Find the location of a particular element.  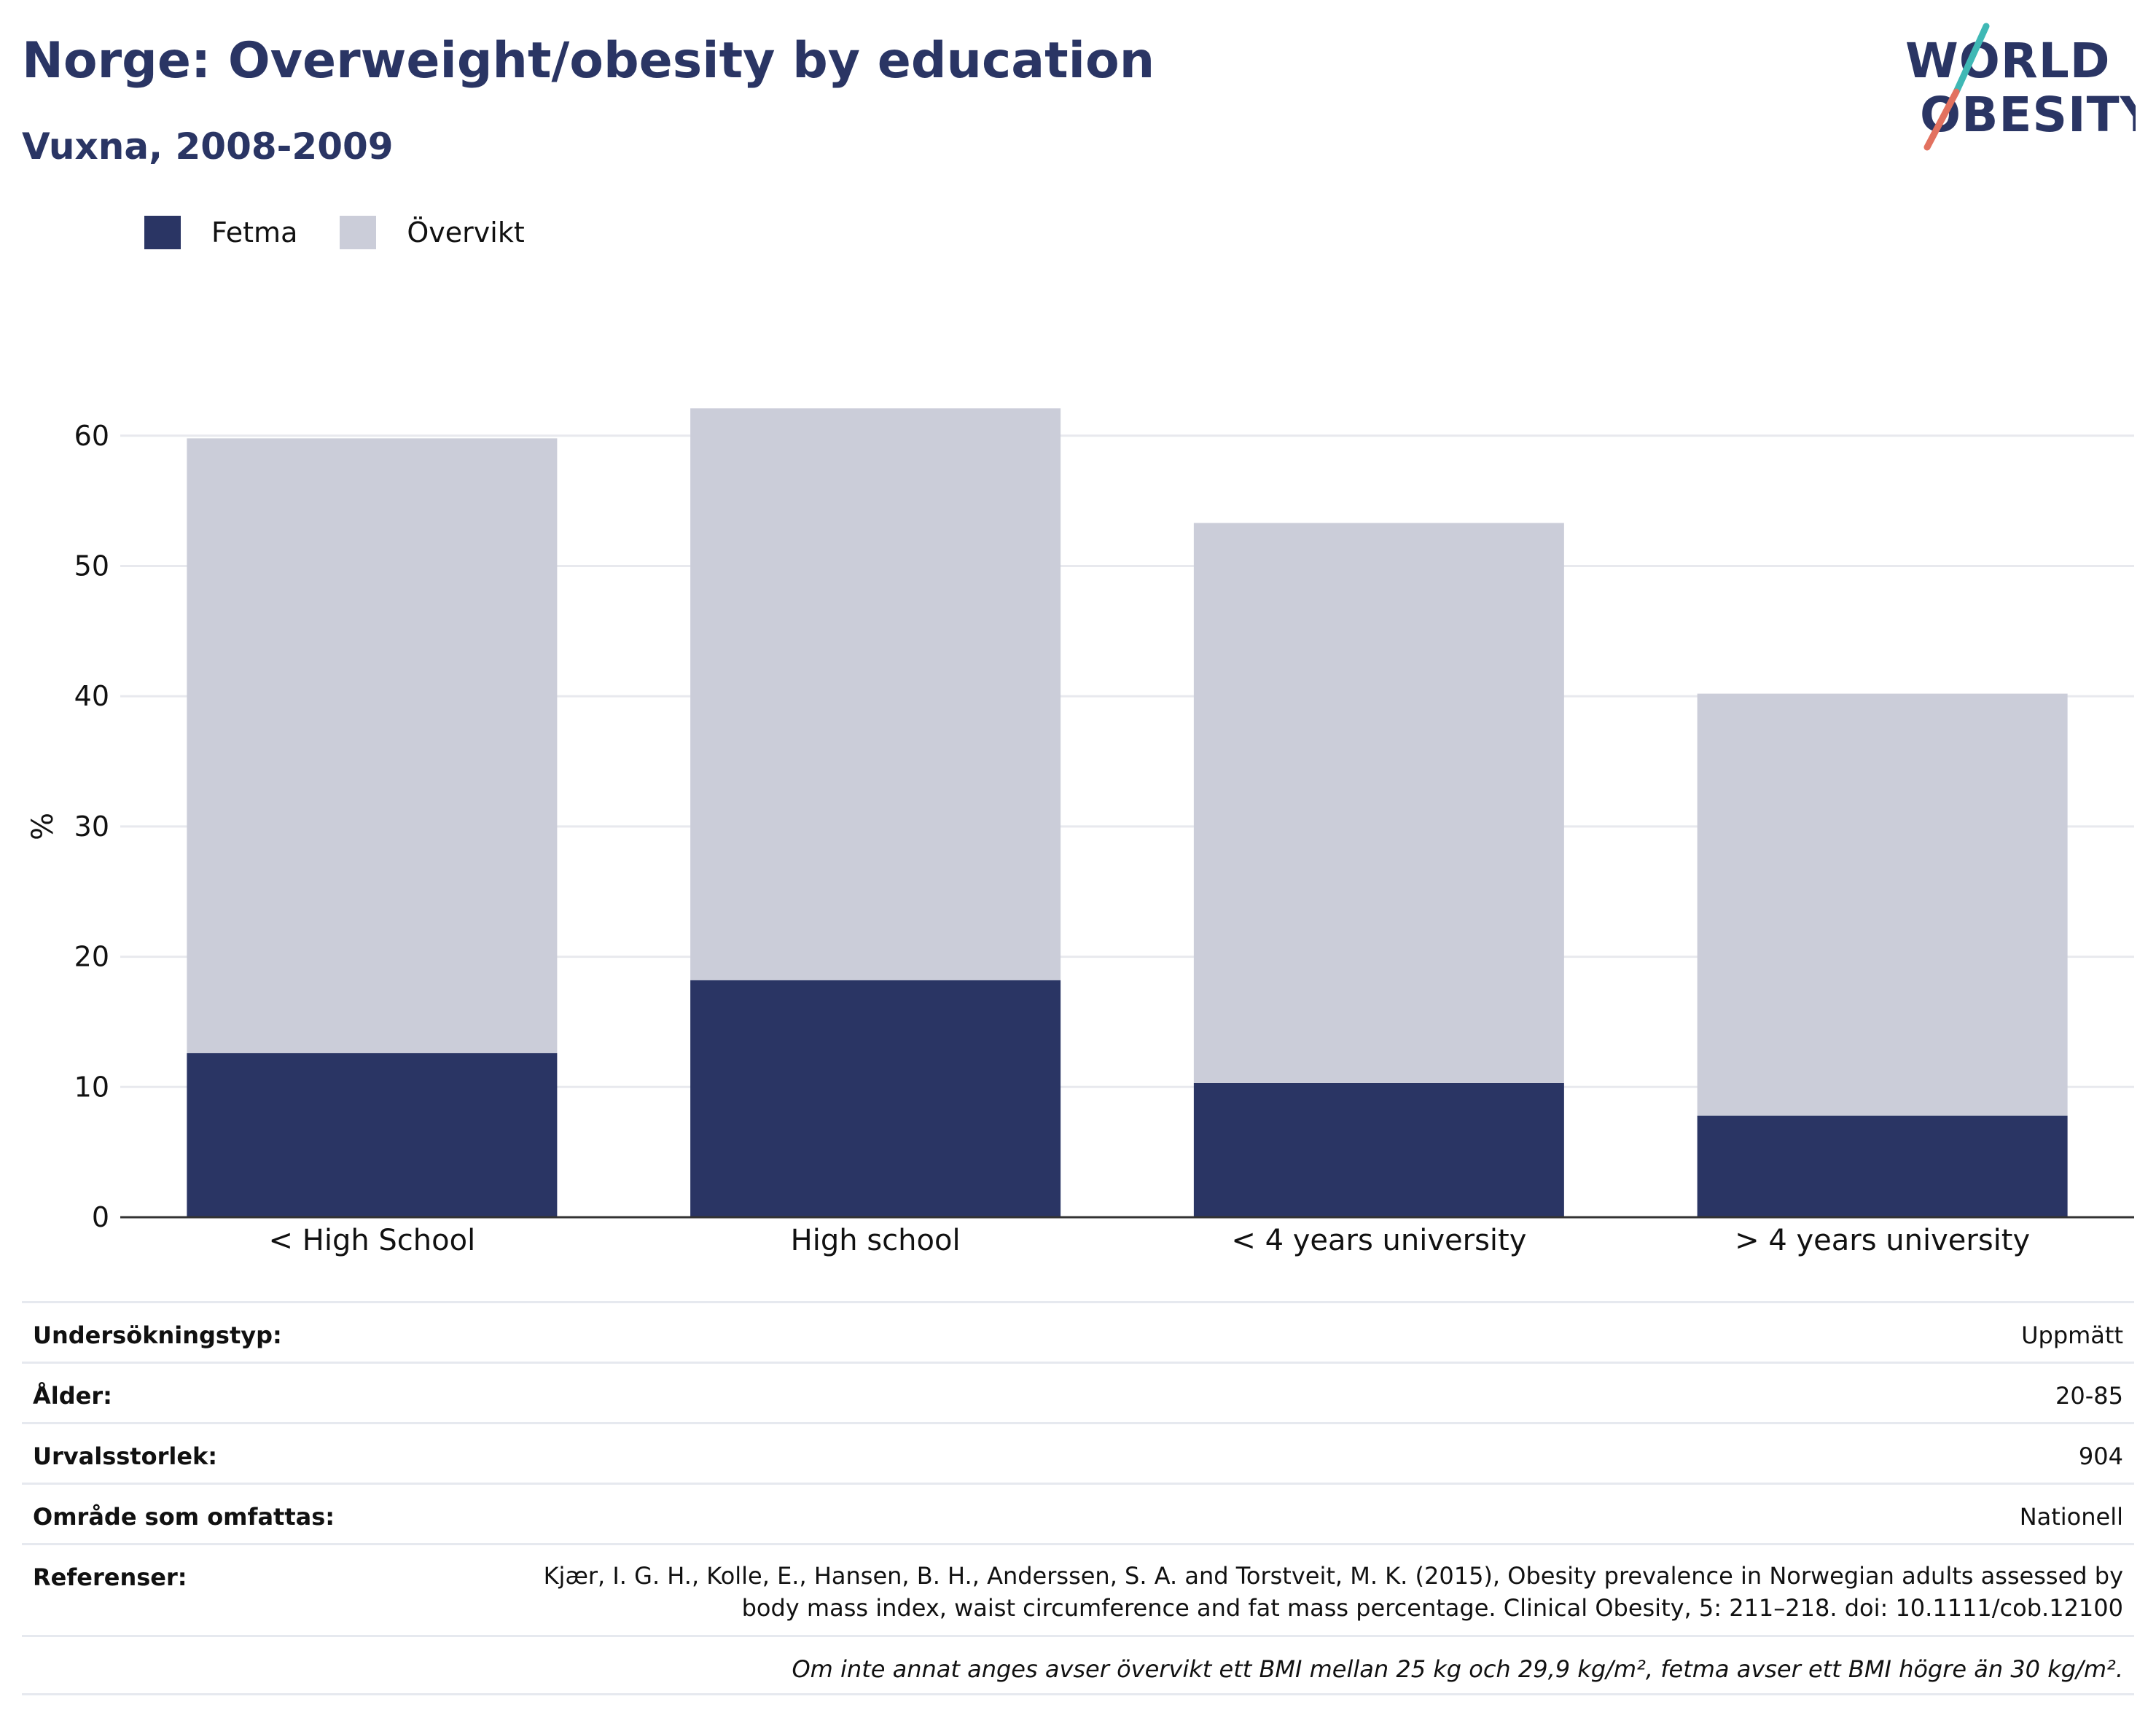

y-tick-label: 30 is located at coordinates (92, 827).